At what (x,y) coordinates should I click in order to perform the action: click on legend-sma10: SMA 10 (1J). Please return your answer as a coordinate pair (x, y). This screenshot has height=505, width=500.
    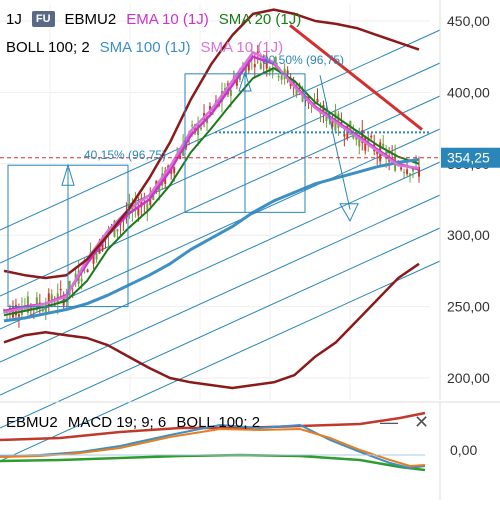
    Looking at the image, I should click on (242, 47).